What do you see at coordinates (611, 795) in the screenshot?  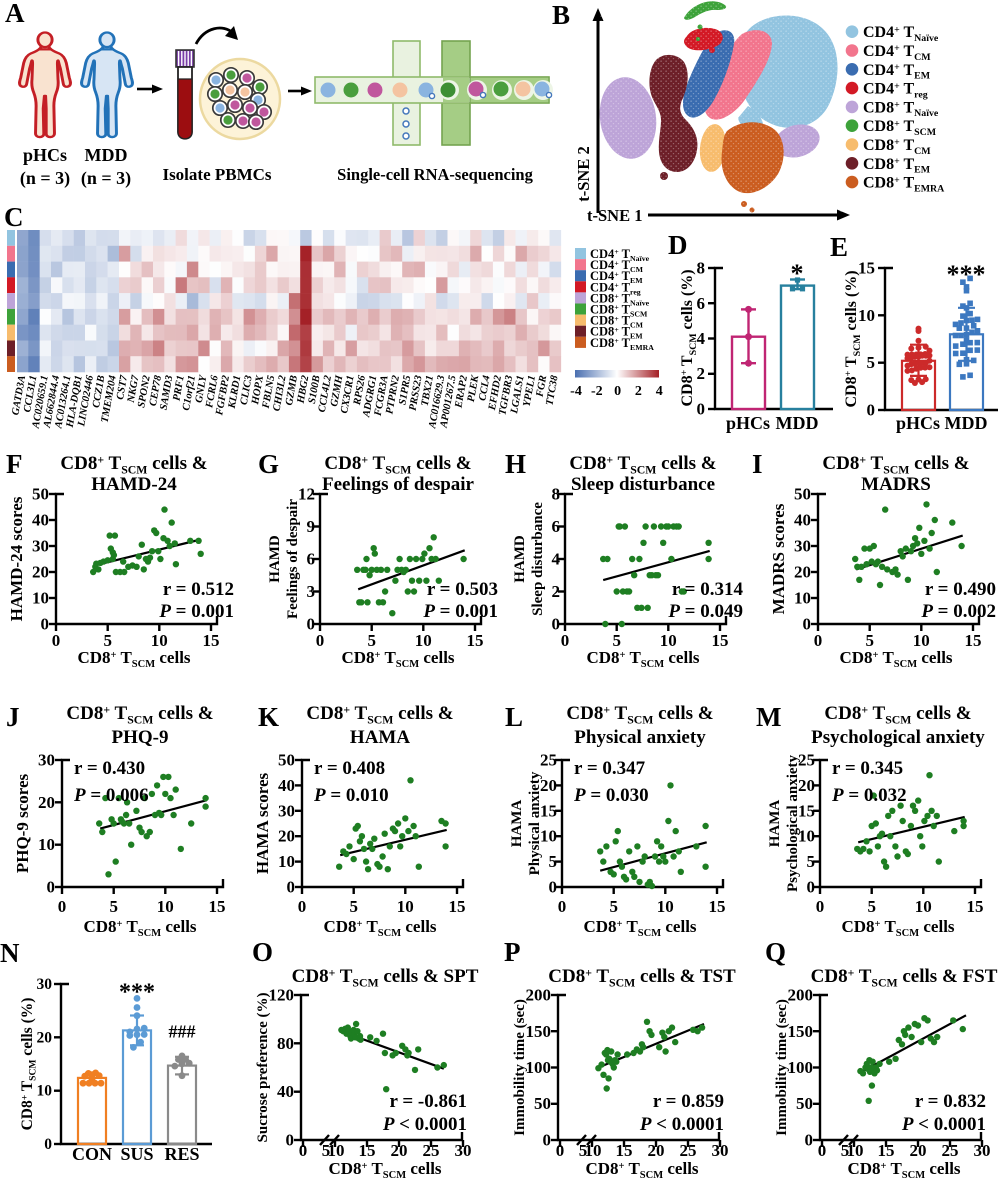 I see `svg-text: P = 0.030` at bounding box center [611, 795].